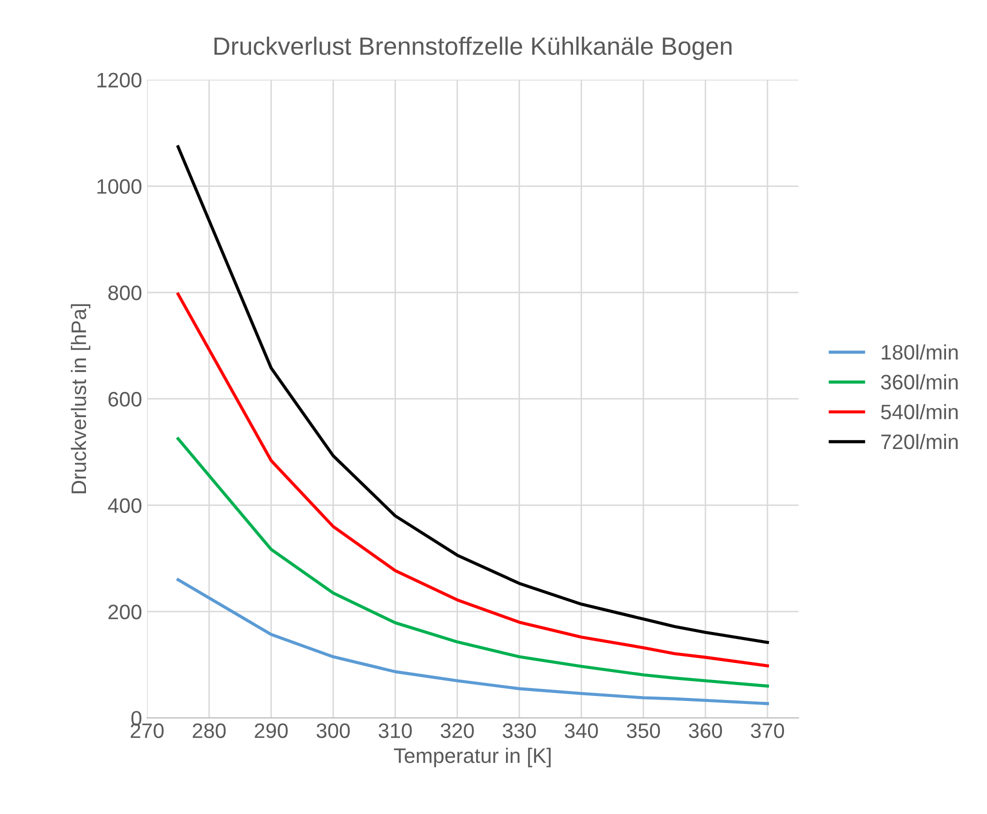  What do you see at coordinates (919, 442) in the screenshot?
I see `legend-label: 720l/min` at bounding box center [919, 442].